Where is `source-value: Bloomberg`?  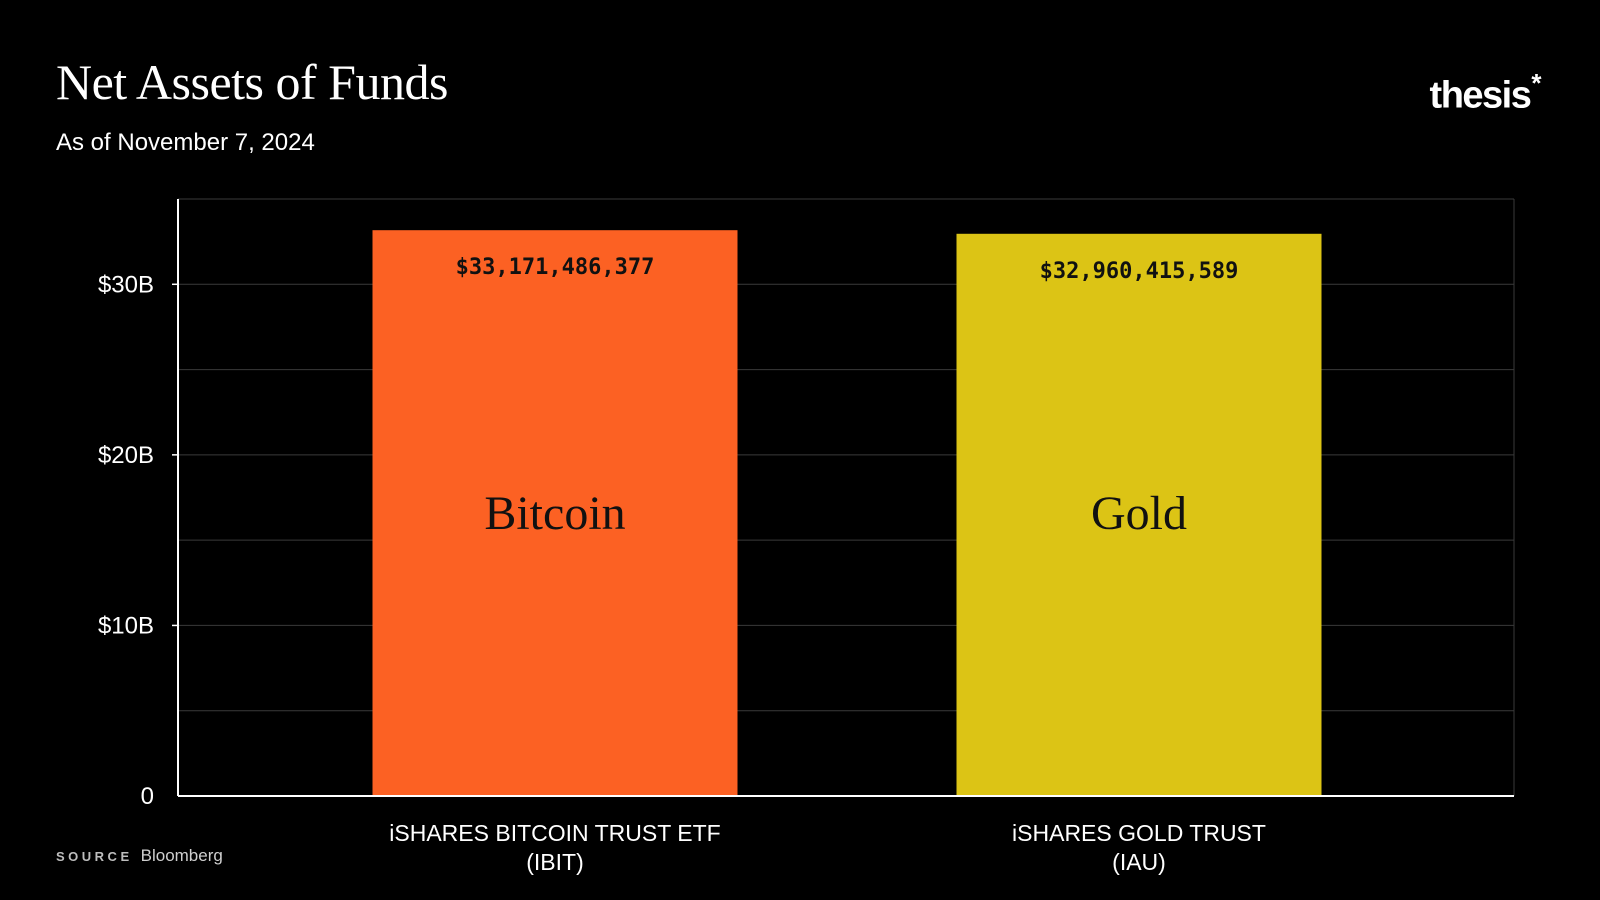
source-value: Bloomberg is located at coordinates (181, 855).